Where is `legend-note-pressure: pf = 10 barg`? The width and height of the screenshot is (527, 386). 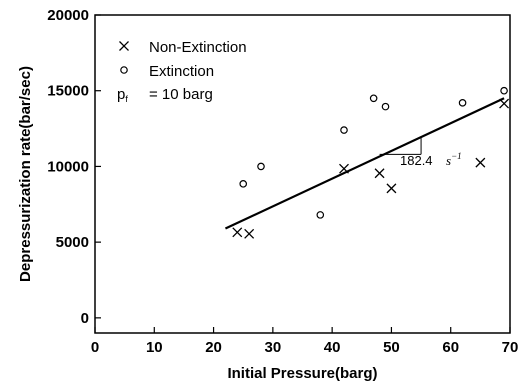 legend-note-pressure: pf = 10 barg is located at coordinates (165, 95).